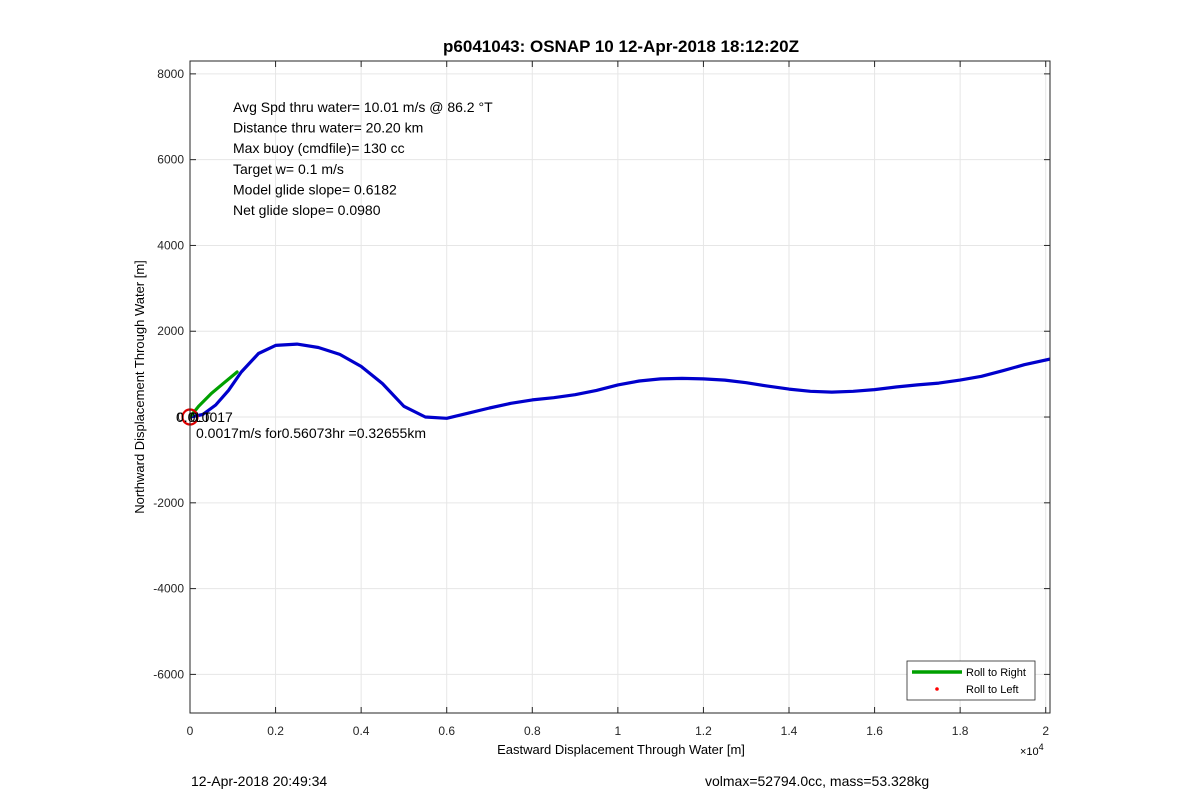 Image resolution: width=1200 pixels, height=804 pixels. What do you see at coordinates (960, 731) in the screenshot?
I see `x-tick-label: 1.8` at bounding box center [960, 731].